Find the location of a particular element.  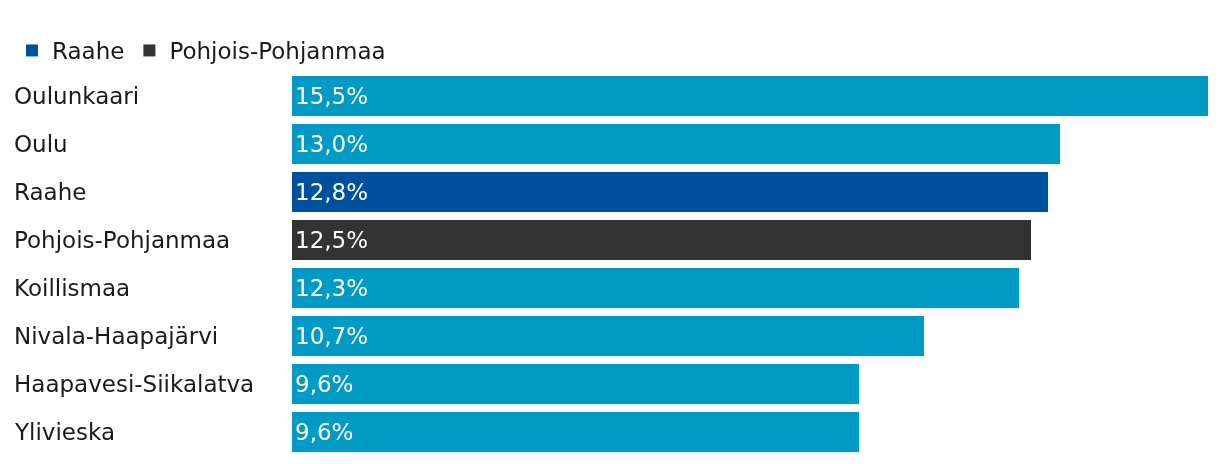

legend-label: Pohjois-Pohjanmaa is located at coordinates (277, 51).